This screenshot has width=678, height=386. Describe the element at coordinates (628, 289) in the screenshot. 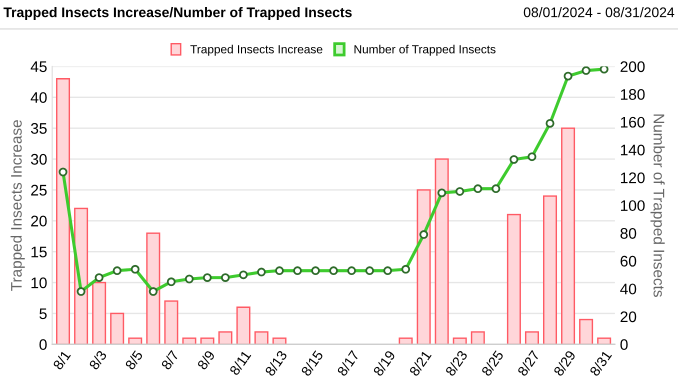

I see `y2-tick-label: 40` at that location.